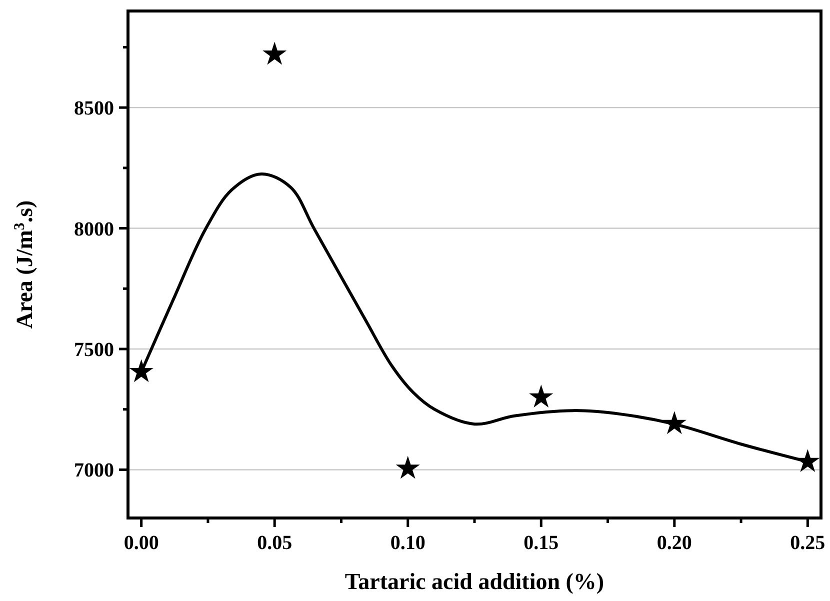 This screenshot has width=830, height=601. Describe the element at coordinates (408, 543) in the screenshot. I see `x-tick-label: 0.10` at that location.